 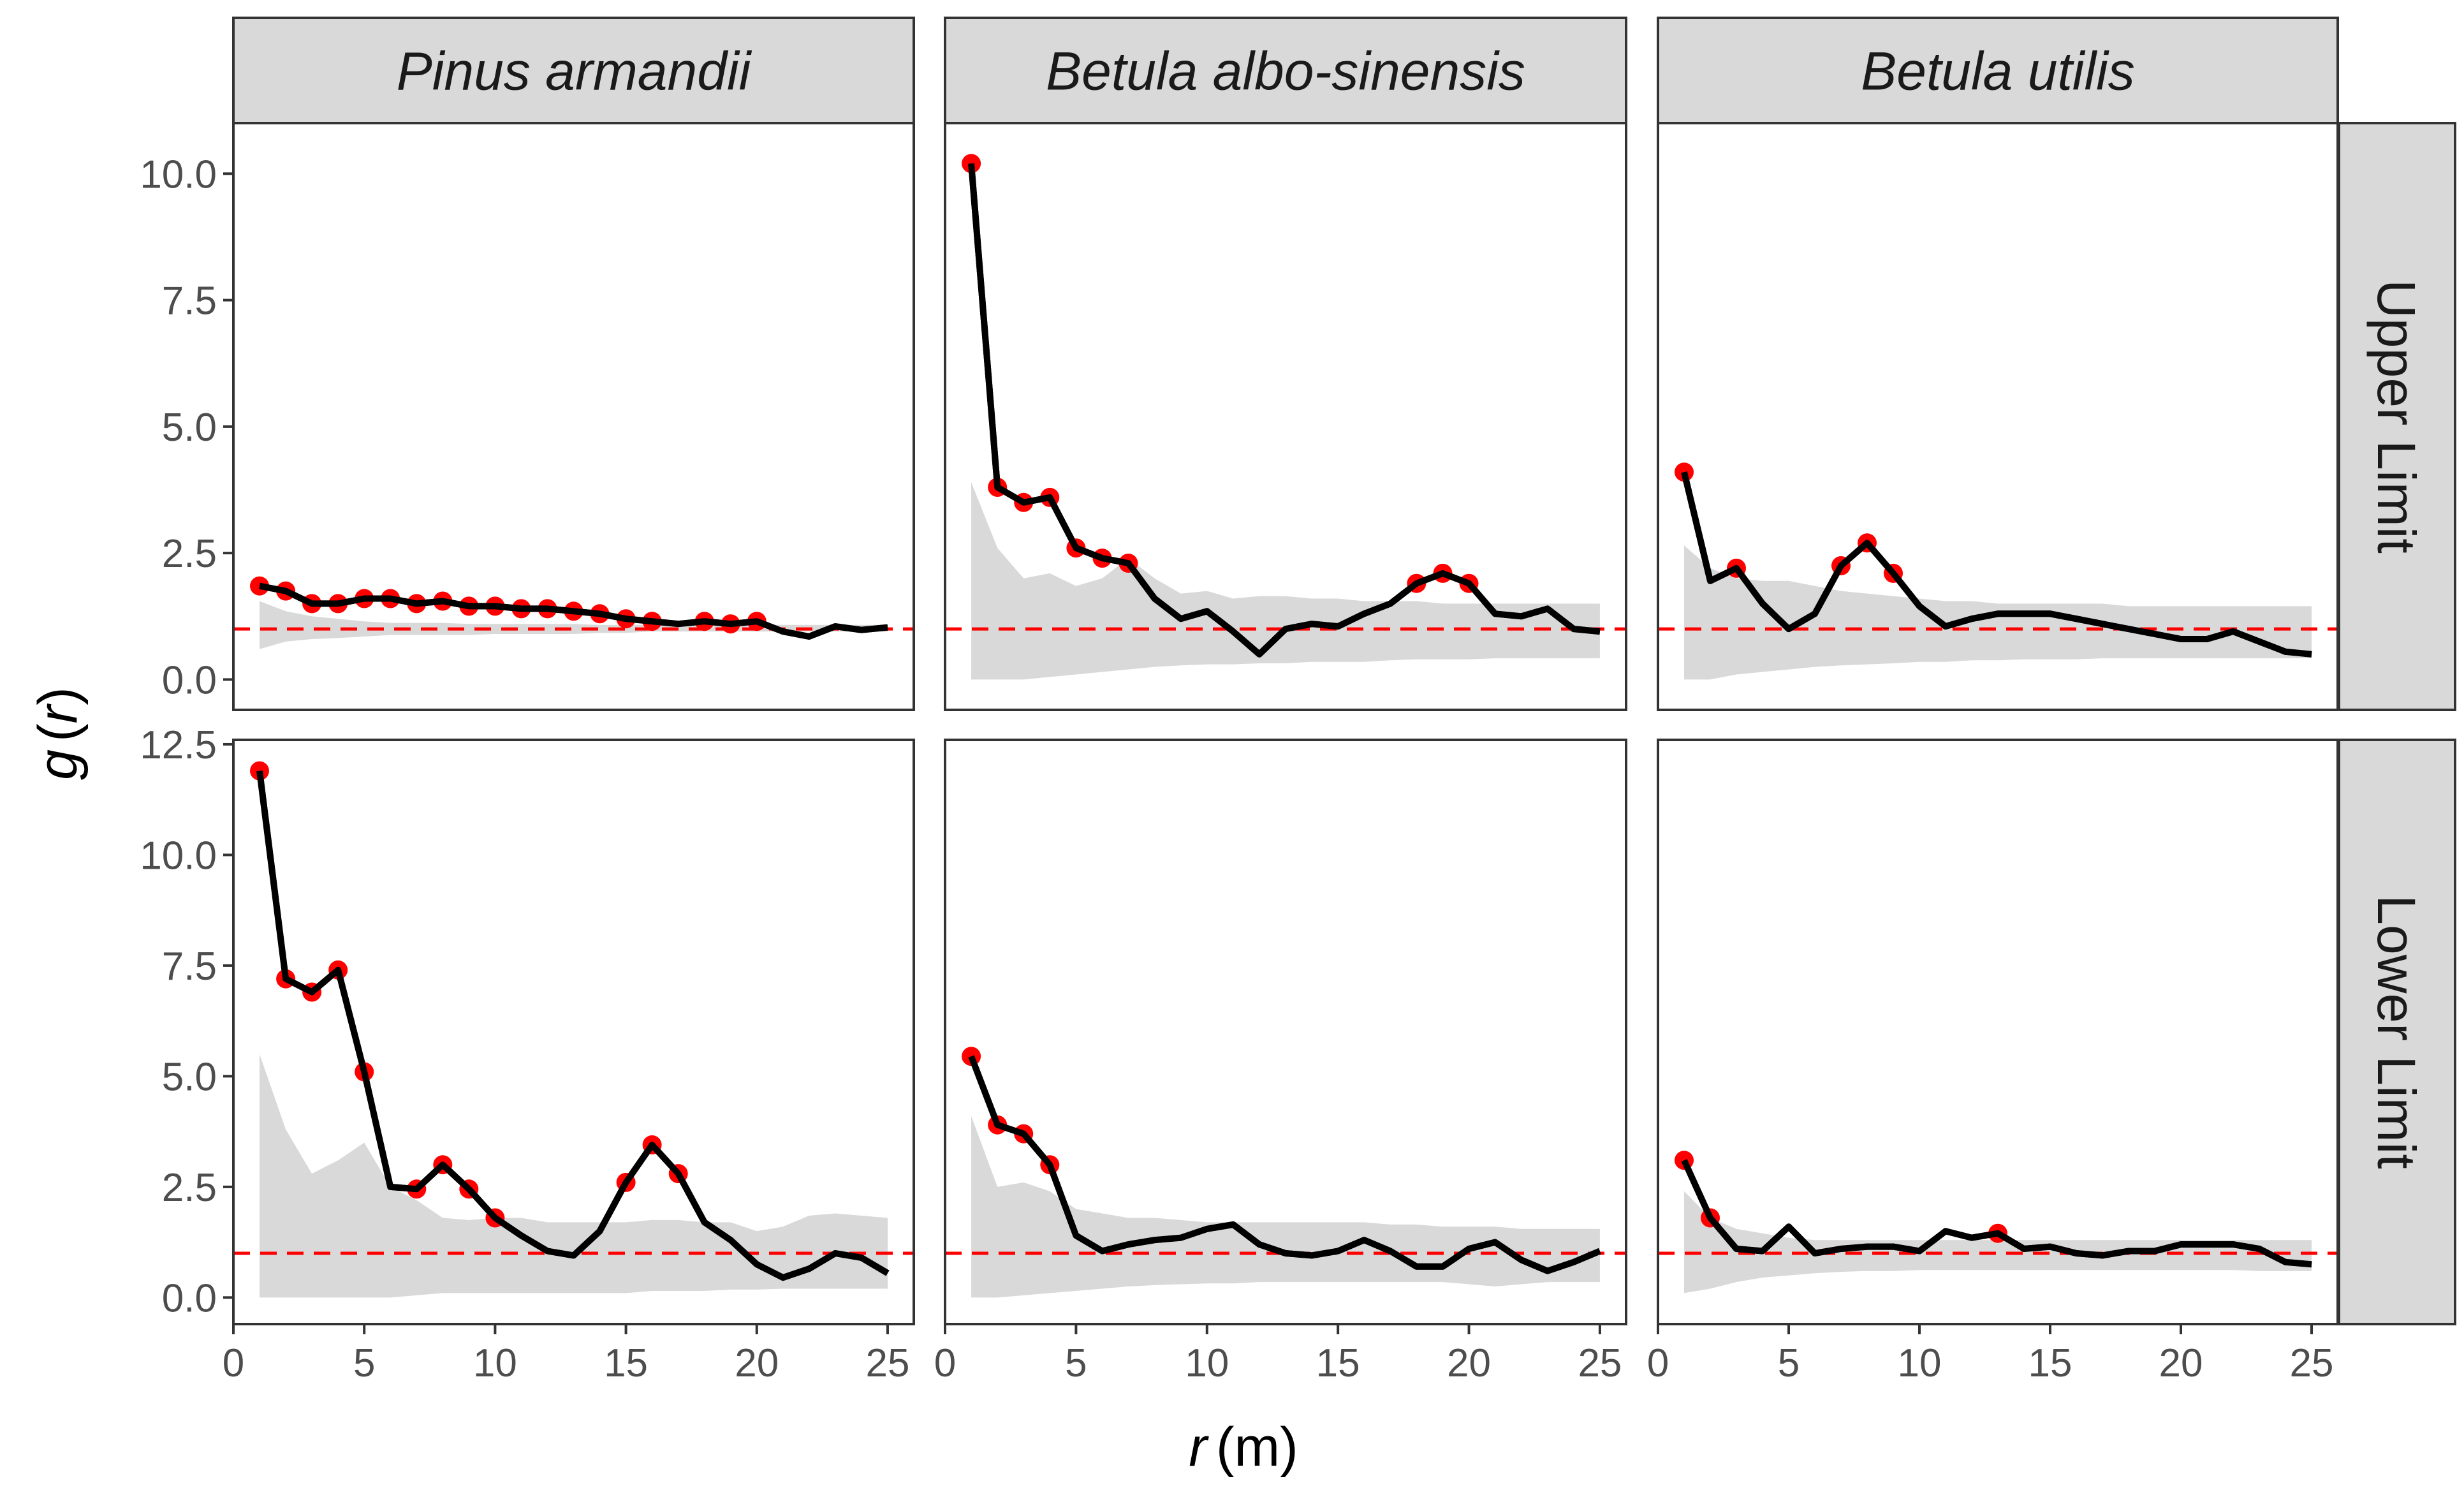 I want to click on x-axis-variable: r, so click(x=1199, y=1447).